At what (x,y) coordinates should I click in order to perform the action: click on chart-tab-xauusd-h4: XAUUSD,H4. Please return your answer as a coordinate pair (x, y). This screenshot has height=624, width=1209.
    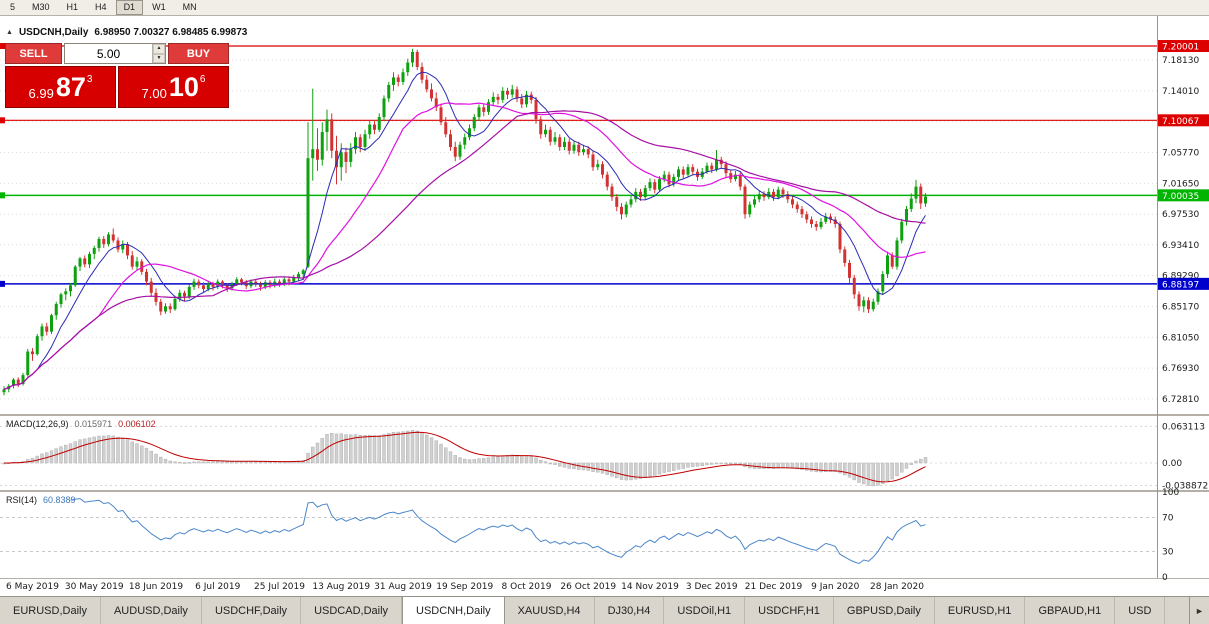
    Looking at the image, I should click on (550, 610).